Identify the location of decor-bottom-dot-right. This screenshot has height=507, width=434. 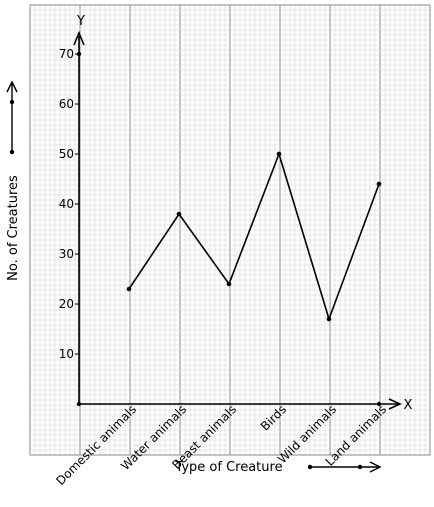
(360, 467).